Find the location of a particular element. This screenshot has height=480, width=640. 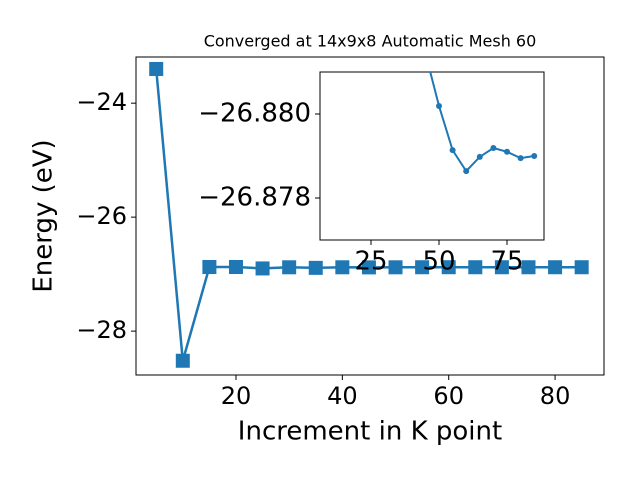

y-tick-label: −28 is located at coordinates (101, 330).